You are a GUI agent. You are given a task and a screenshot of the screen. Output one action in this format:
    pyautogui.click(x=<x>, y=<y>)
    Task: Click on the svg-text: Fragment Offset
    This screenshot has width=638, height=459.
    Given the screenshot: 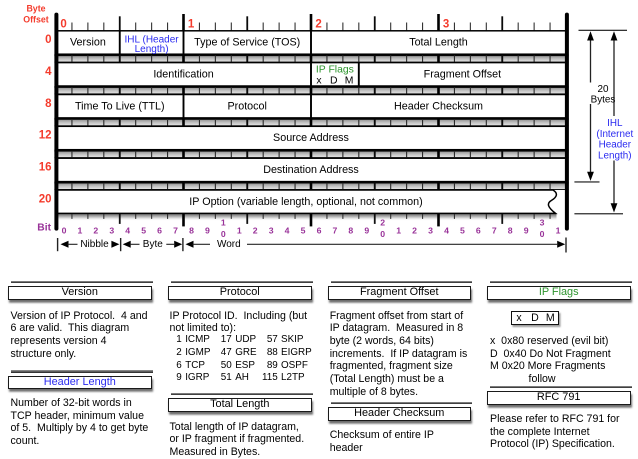 What is the action you would take?
    pyautogui.click(x=462, y=74)
    